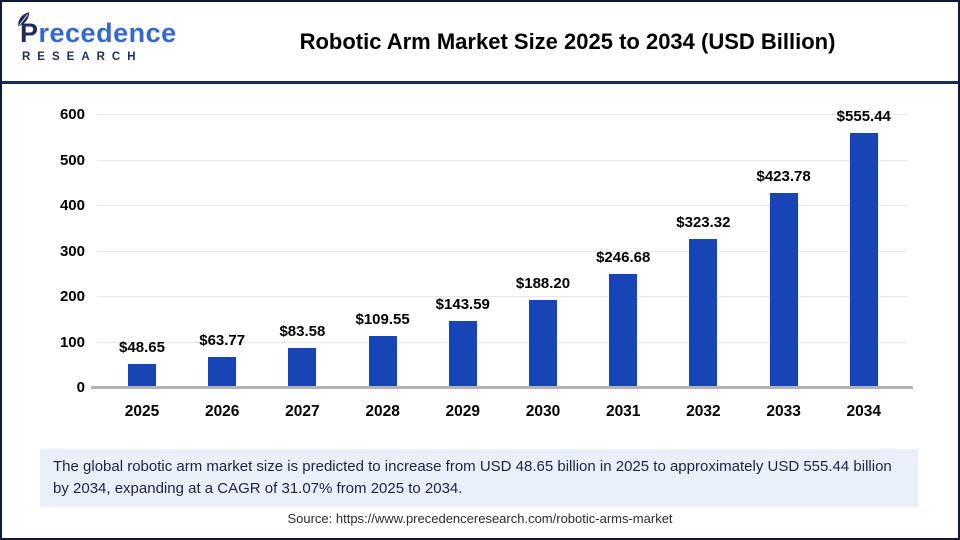 This screenshot has height=540, width=960. Describe the element at coordinates (72, 296) in the screenshot. I see `y-tick-label-200: 200` at that location.